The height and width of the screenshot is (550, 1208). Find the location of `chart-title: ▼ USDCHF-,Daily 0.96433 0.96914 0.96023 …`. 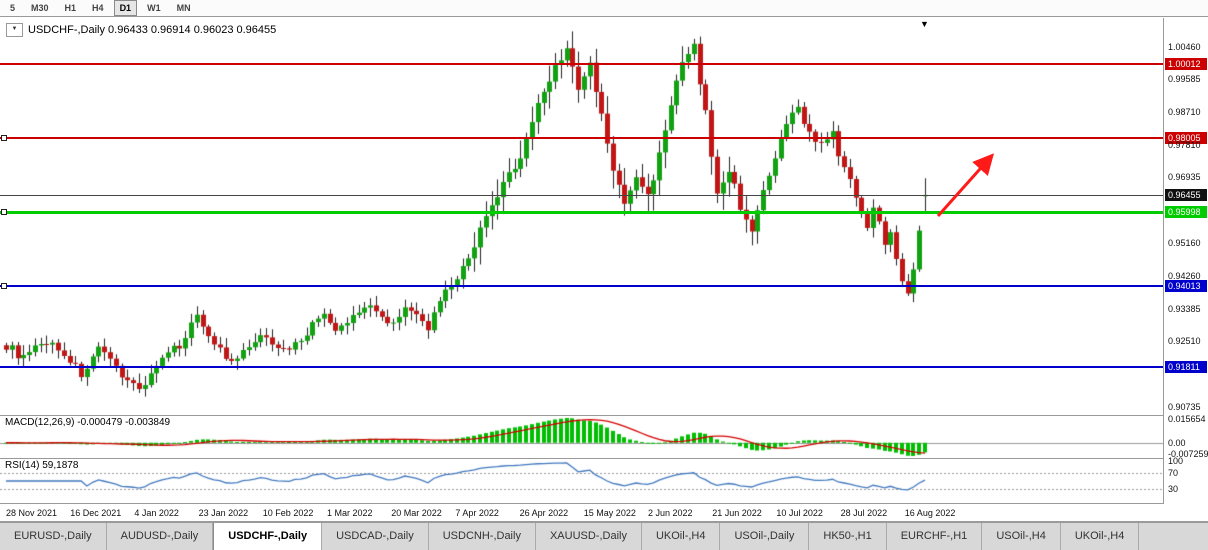

chart-title: ▼ USDCHF-,Daily 0.96433 0.96914 0.96023 … is located at coordinates (141, 30).